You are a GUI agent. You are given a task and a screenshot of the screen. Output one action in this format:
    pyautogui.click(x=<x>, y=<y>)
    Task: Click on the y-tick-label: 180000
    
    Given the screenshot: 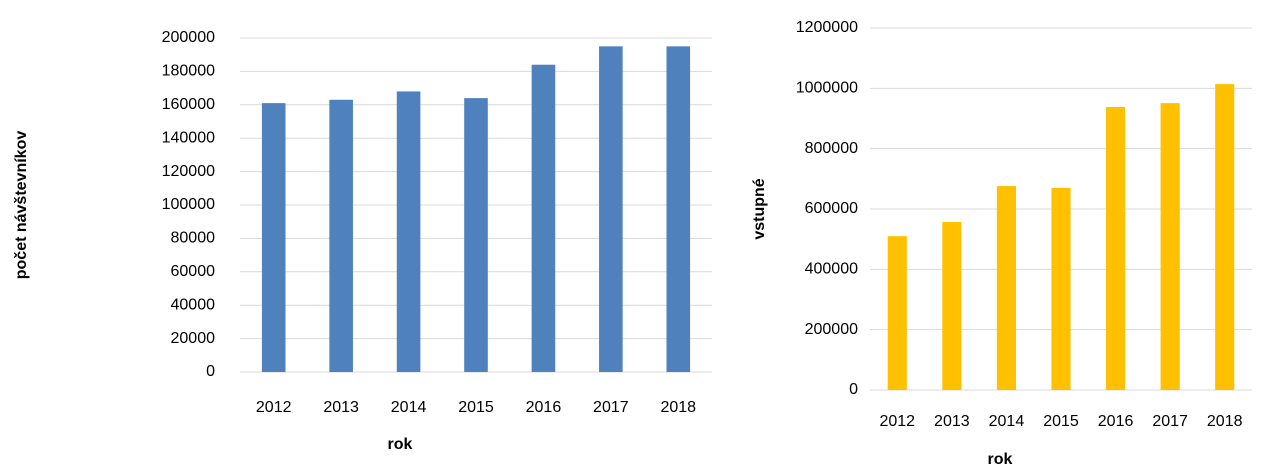 What is the action you would take?
    pyautogui.click(x=188, y=71)
    